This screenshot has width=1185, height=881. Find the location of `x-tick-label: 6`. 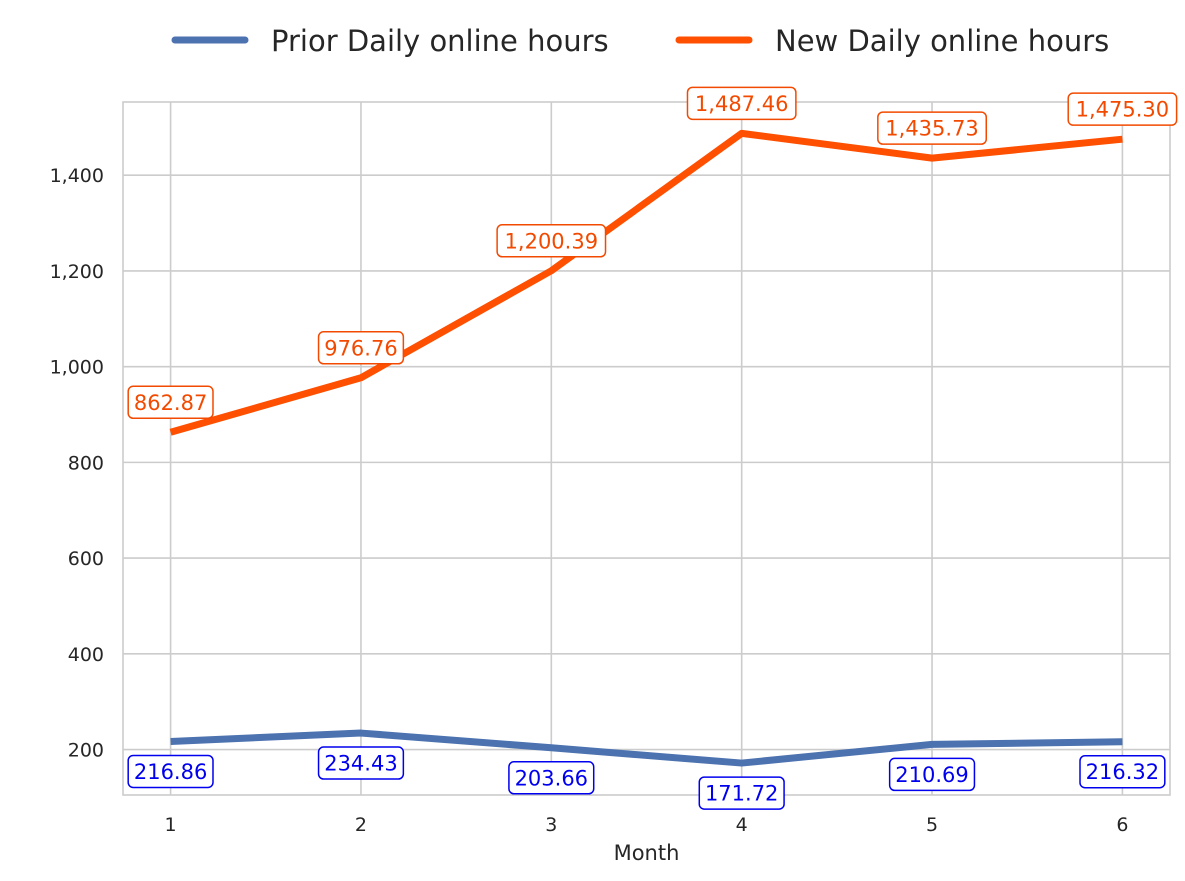

x-tick-label: 6 is located at coordinates (1122, 825).